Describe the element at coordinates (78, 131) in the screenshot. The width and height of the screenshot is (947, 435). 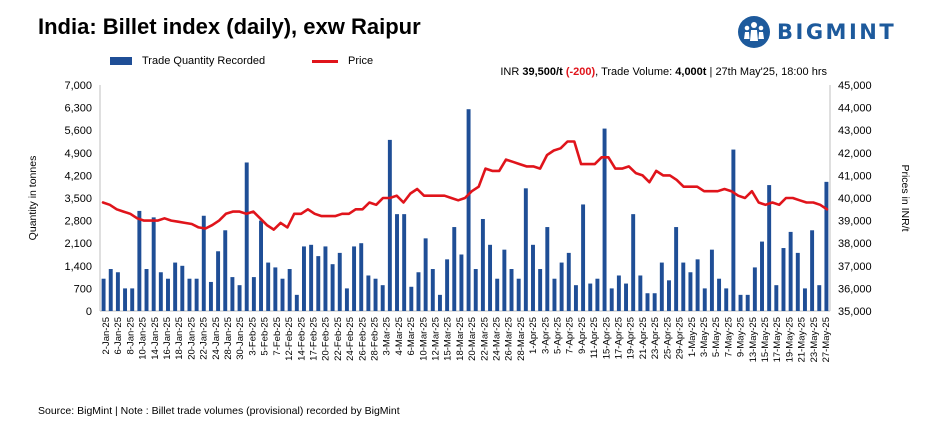
I see `y-tick-label: 5,600` at that location.